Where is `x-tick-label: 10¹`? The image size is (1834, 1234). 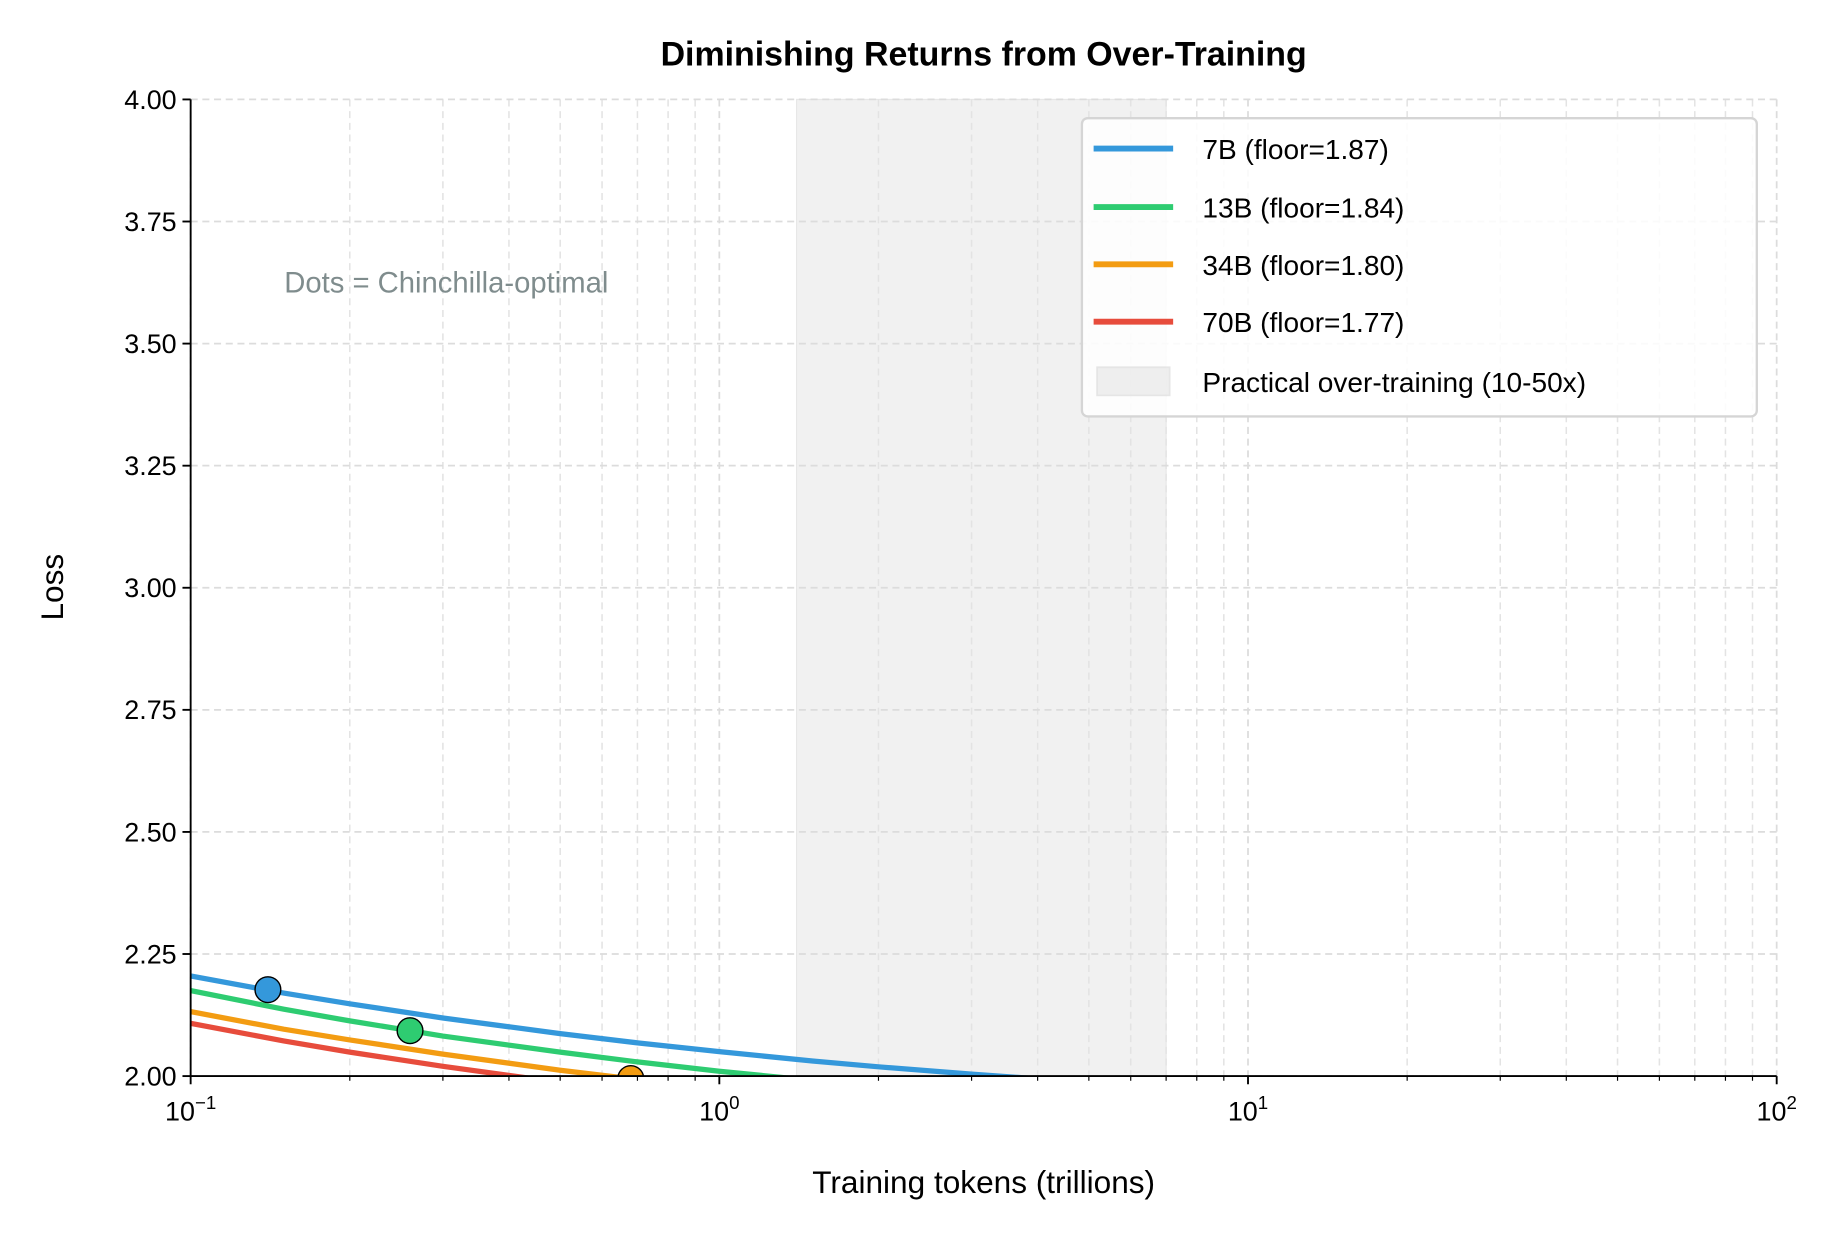
x-tick-label: 10¹ is located at coordinates (1248, 1109).